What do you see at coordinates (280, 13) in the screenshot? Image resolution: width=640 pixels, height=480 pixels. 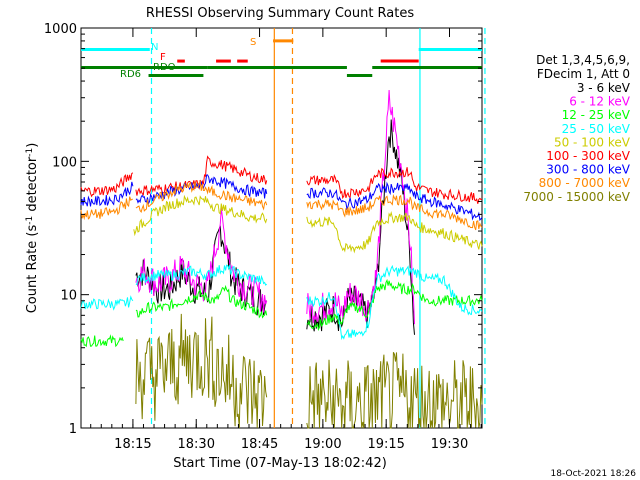 I see `chart-title: RHESSI Observing Summary Count Rates` at bounding box center [280, 13].